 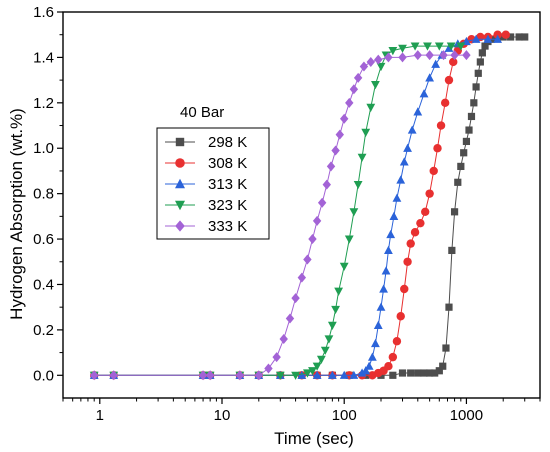 I want to click on x-tick-label: 100, so click(x=344, y=415).